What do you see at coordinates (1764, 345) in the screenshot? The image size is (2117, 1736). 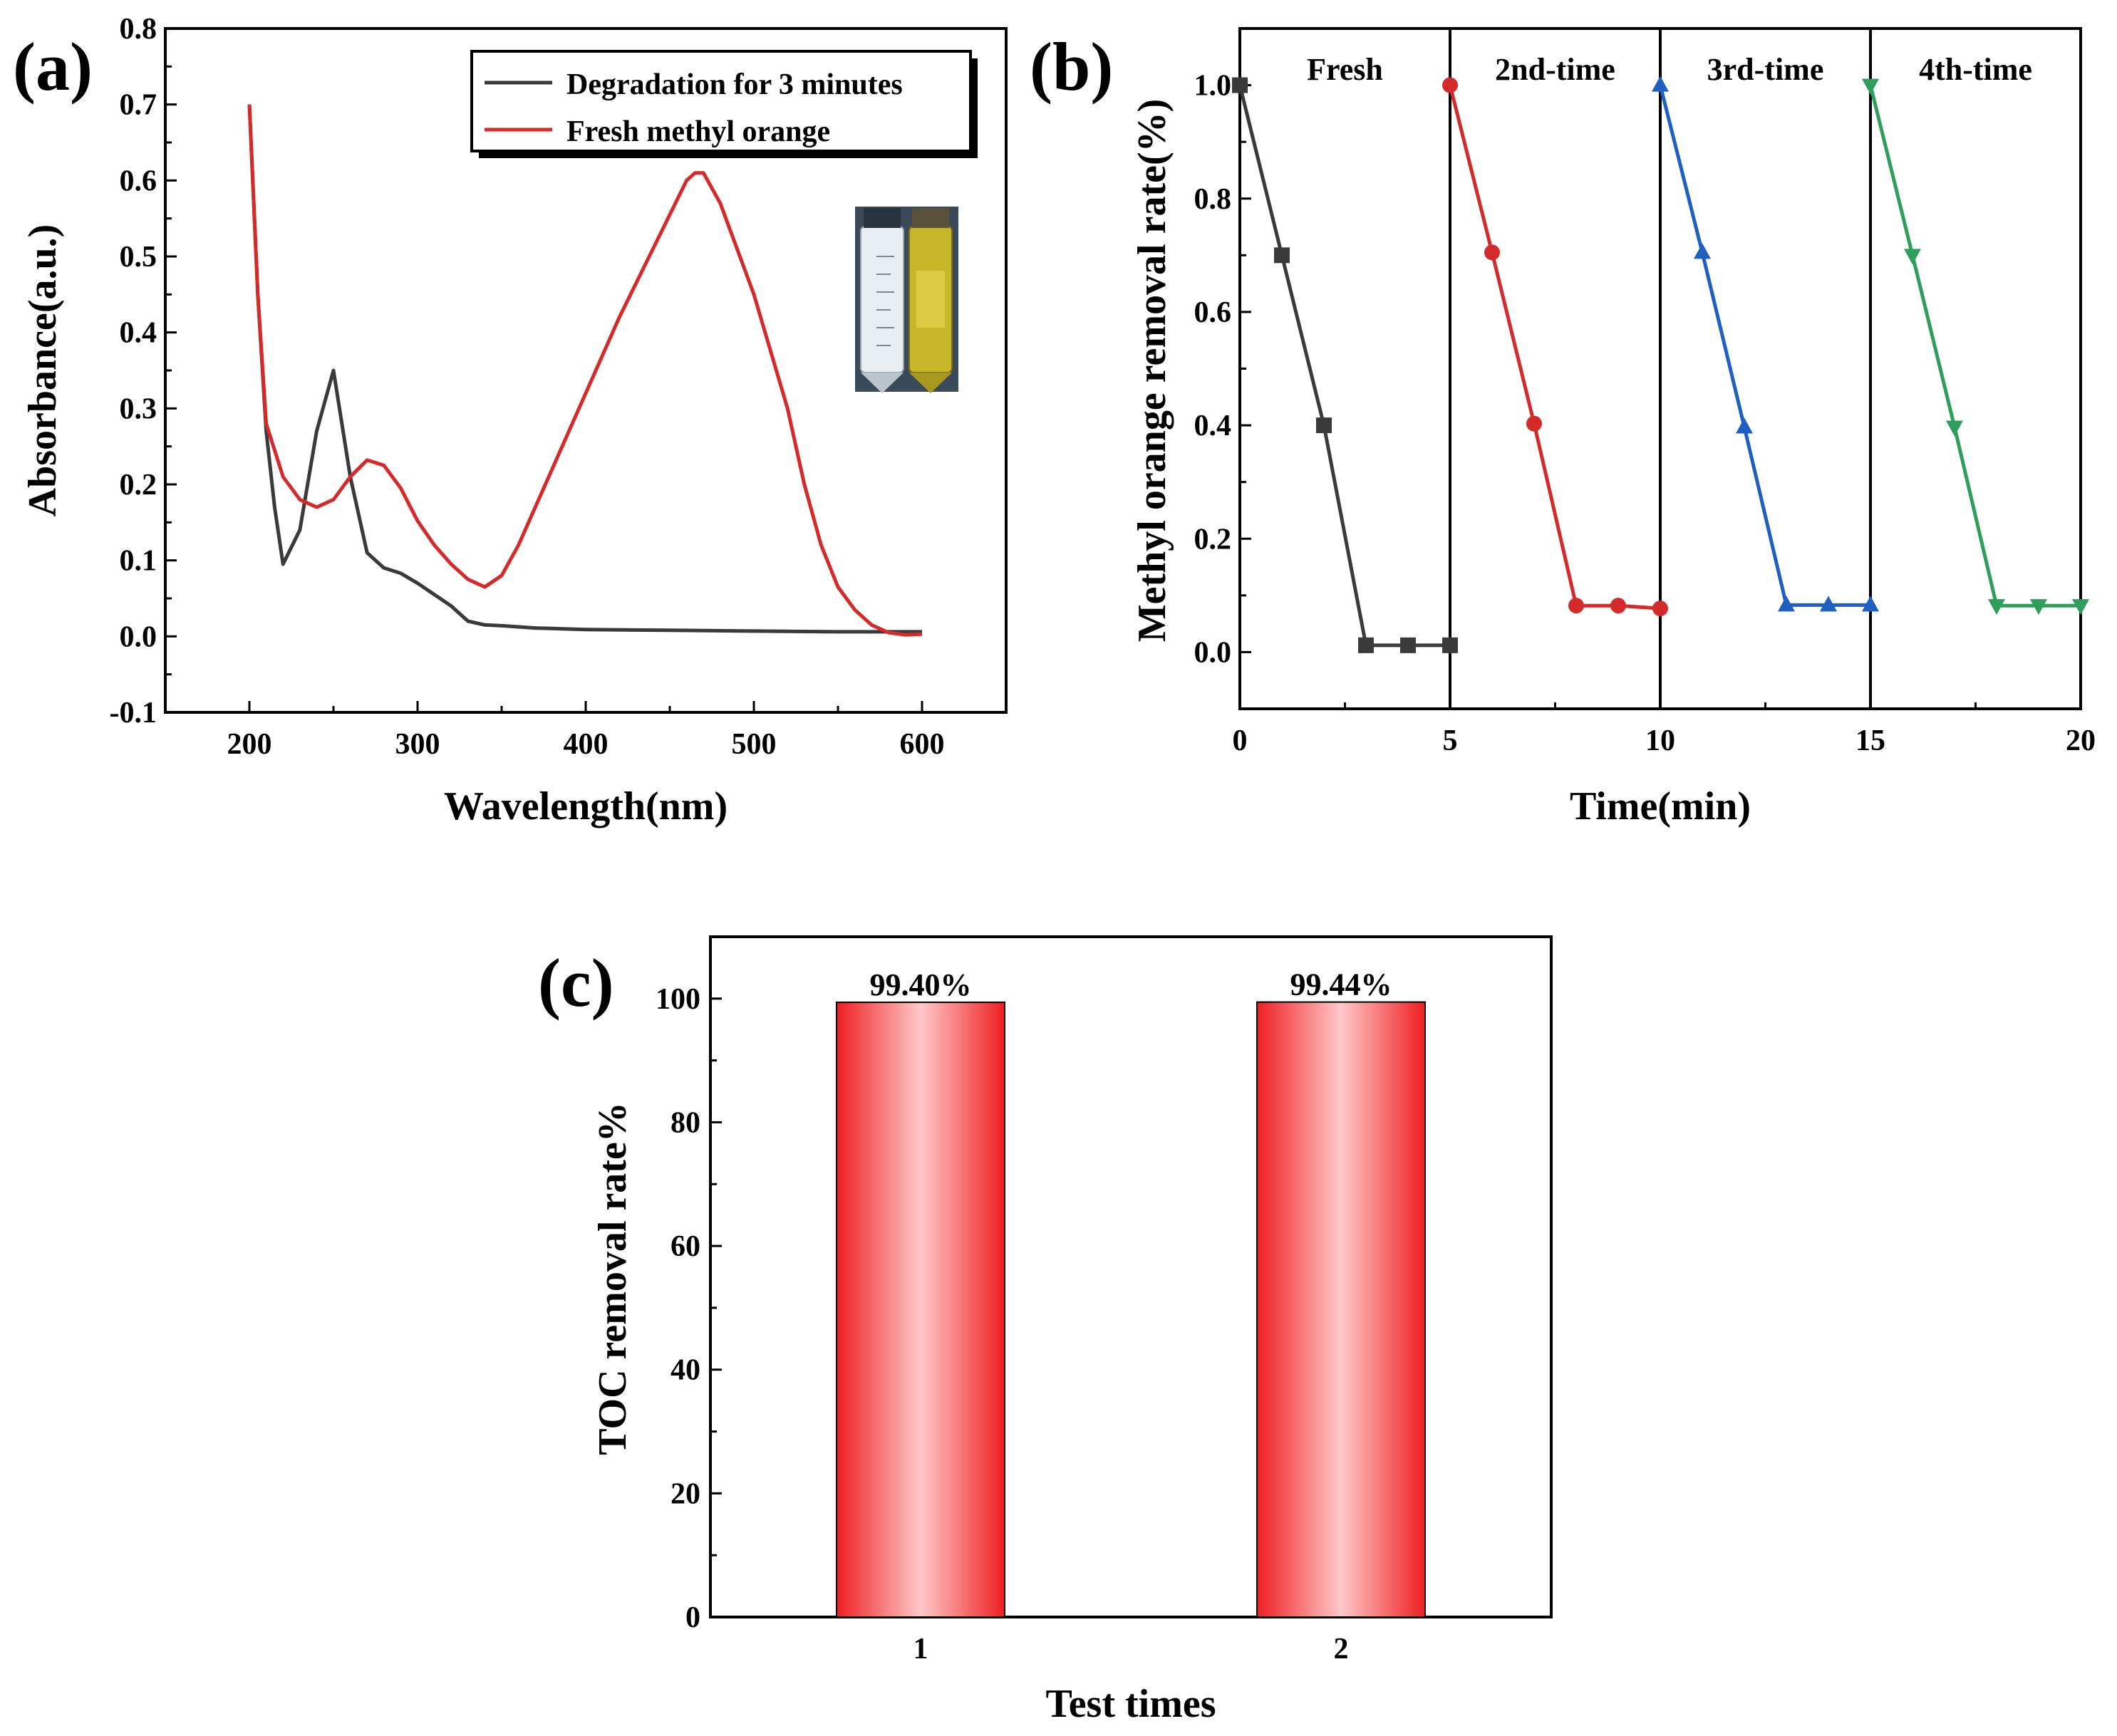 I see `series-line-3rd-time` at bounding box center [1764, 345].